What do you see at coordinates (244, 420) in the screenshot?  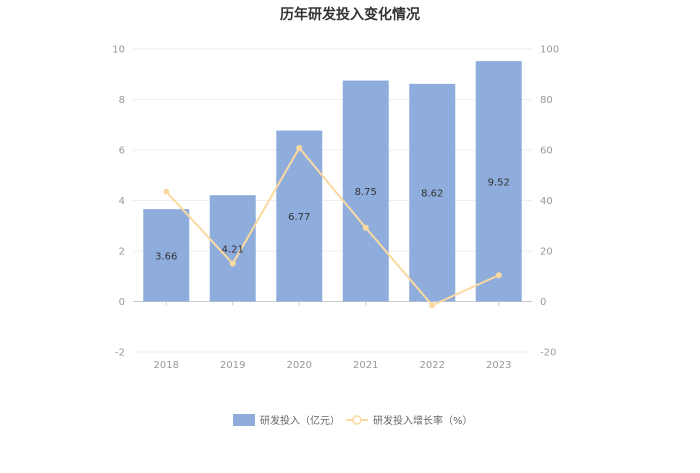 I see `legend-swatch-bar` at bounding box center [244, 420].